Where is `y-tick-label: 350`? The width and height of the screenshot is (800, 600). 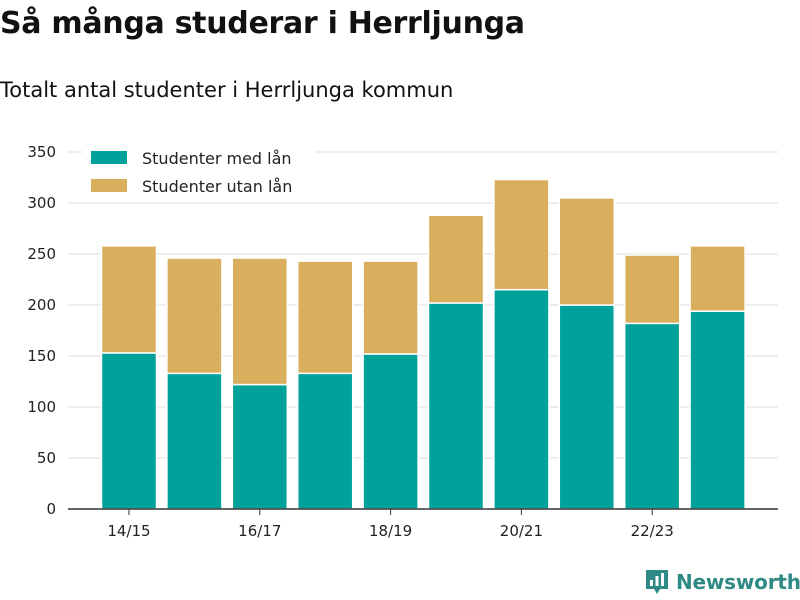
y-tick-label: 350 is located at coordinates (41, 152).